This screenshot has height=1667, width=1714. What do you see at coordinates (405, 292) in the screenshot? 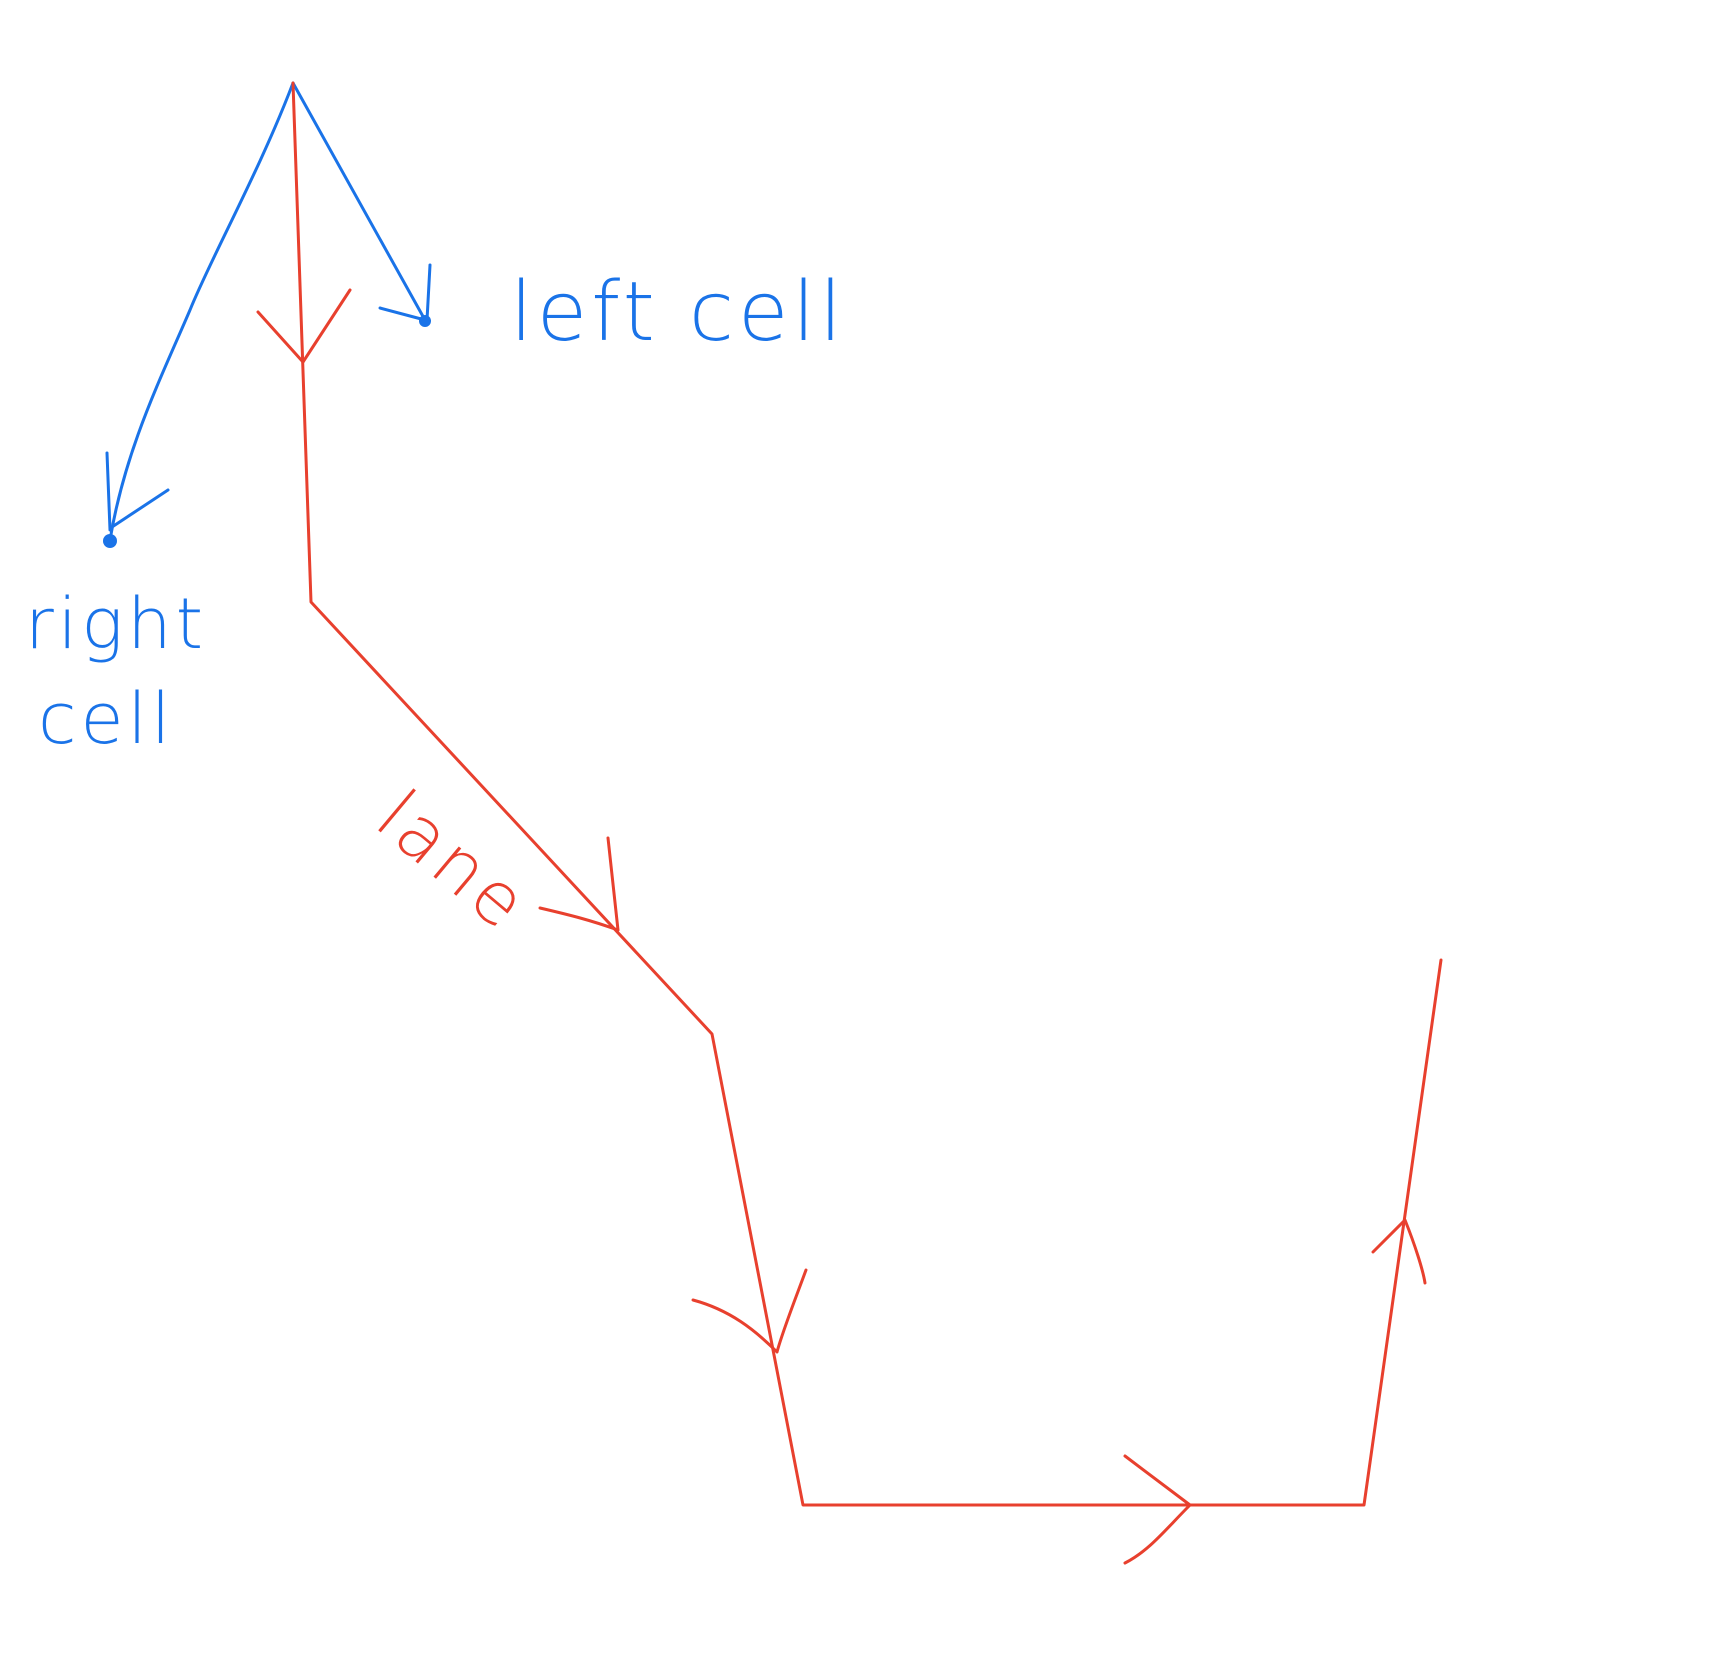
I see `left-cell-arrowhead` at bounding box center [405, 292].